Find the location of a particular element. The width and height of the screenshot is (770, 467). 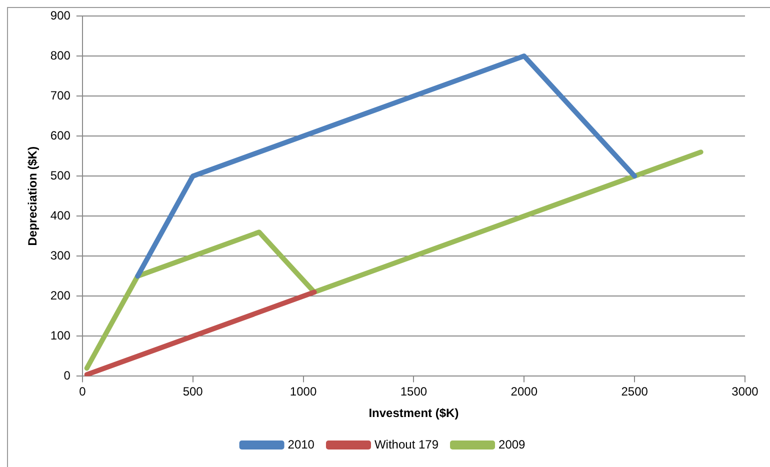

y-tick-label: 200 is located at coordinates (60, 295).